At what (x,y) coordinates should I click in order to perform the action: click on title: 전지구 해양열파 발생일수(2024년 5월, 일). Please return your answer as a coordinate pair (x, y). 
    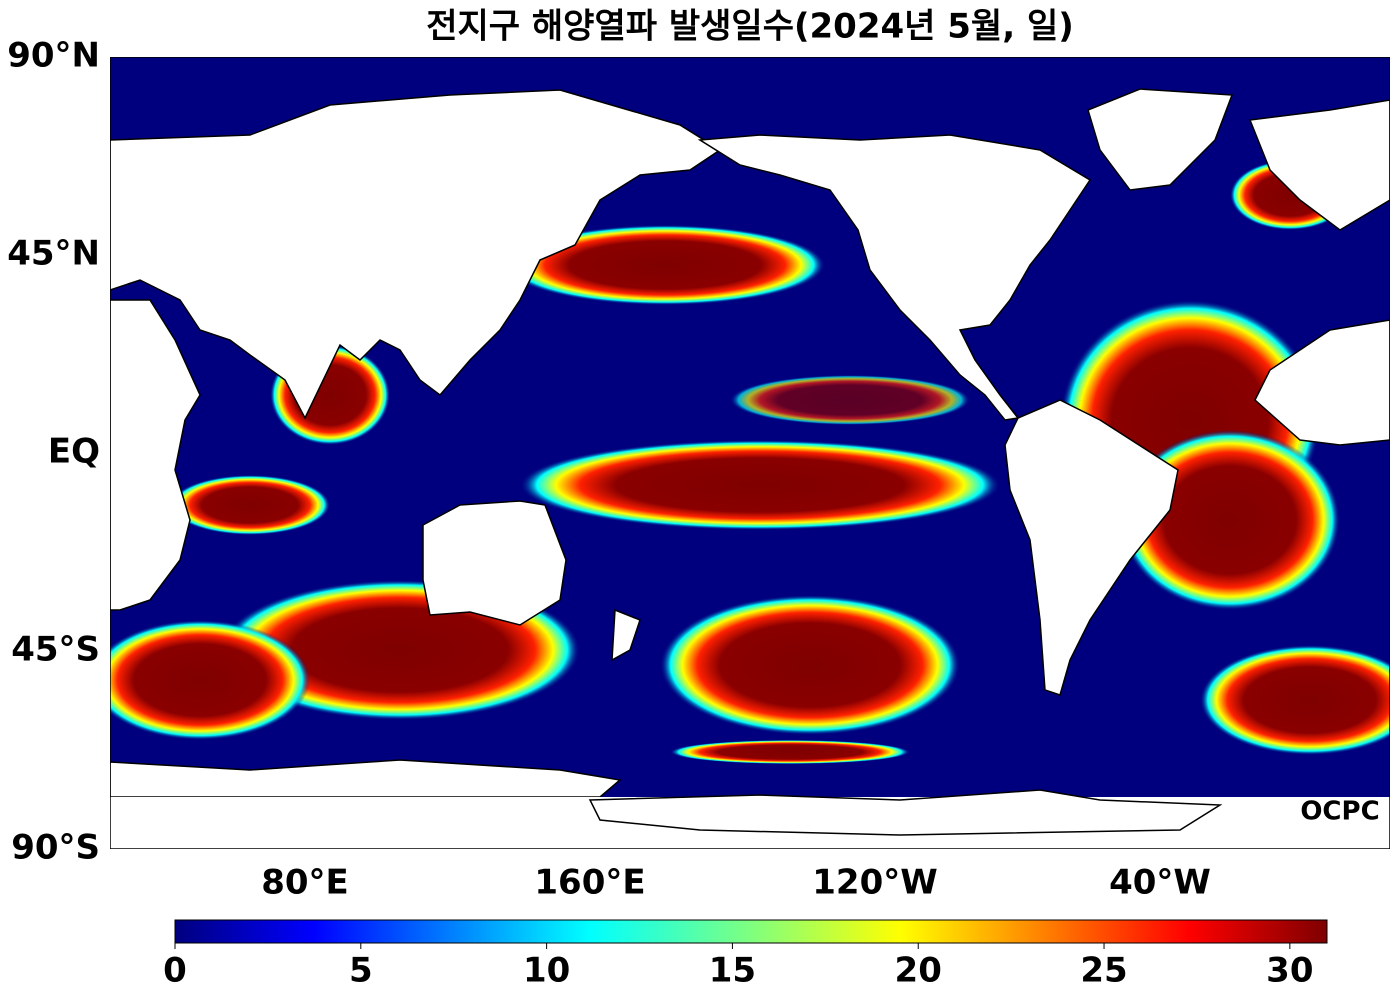
    Looking at the image, I should click on (750, 27).